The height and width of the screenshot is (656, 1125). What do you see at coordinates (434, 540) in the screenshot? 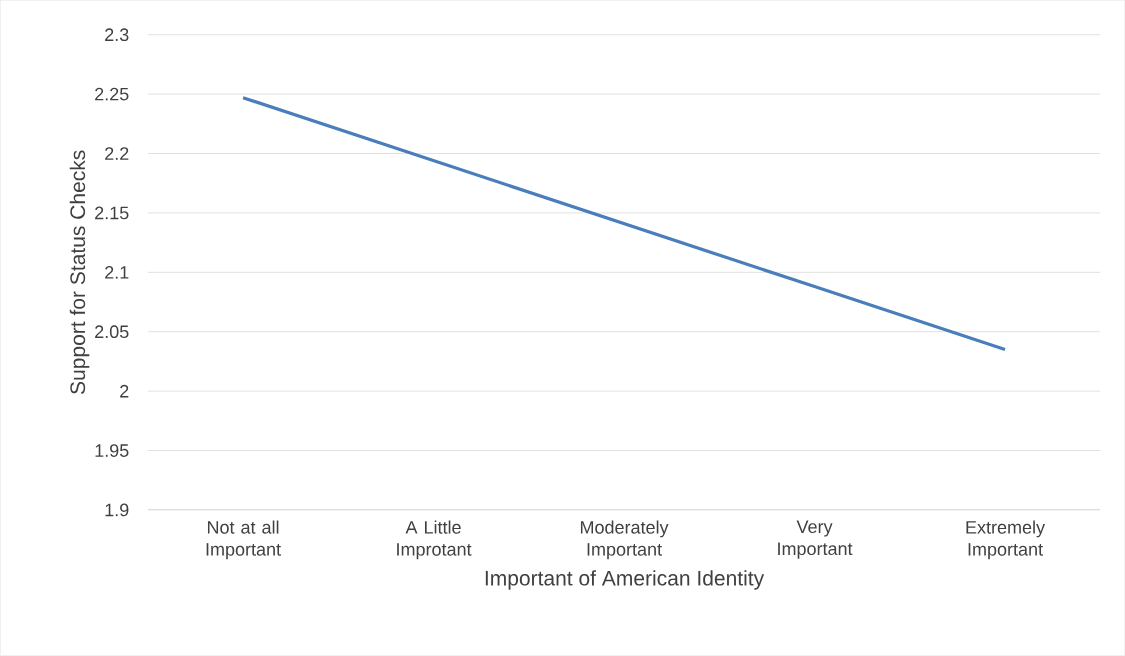
I see `x-tick-label: A Little Improtant` at bounding box center [434, 540].